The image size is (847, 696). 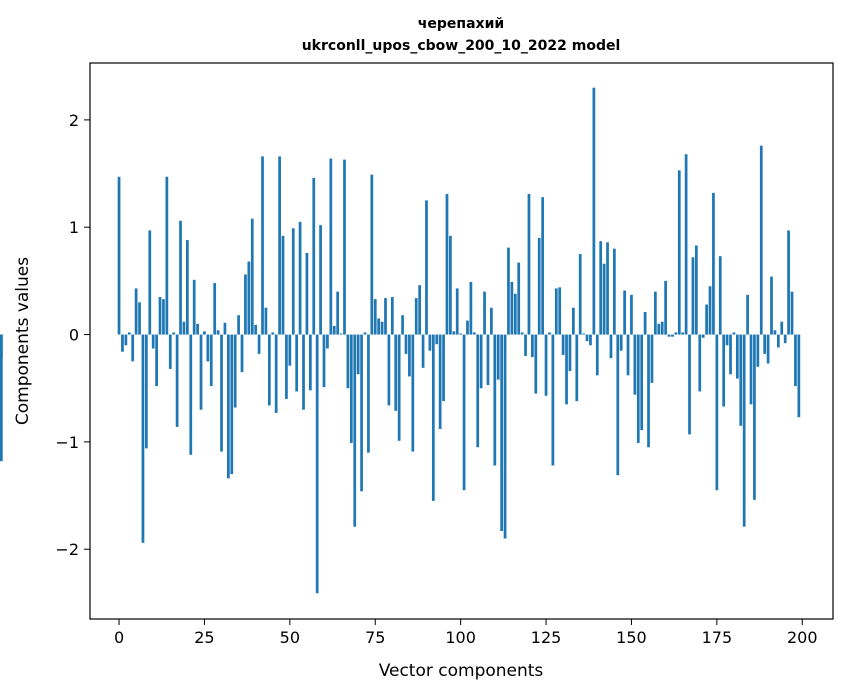 What do you see at coordinates (717, 637) in the screenshot?
I see `x-tick-label: 175` at bounding box center [717, 637].